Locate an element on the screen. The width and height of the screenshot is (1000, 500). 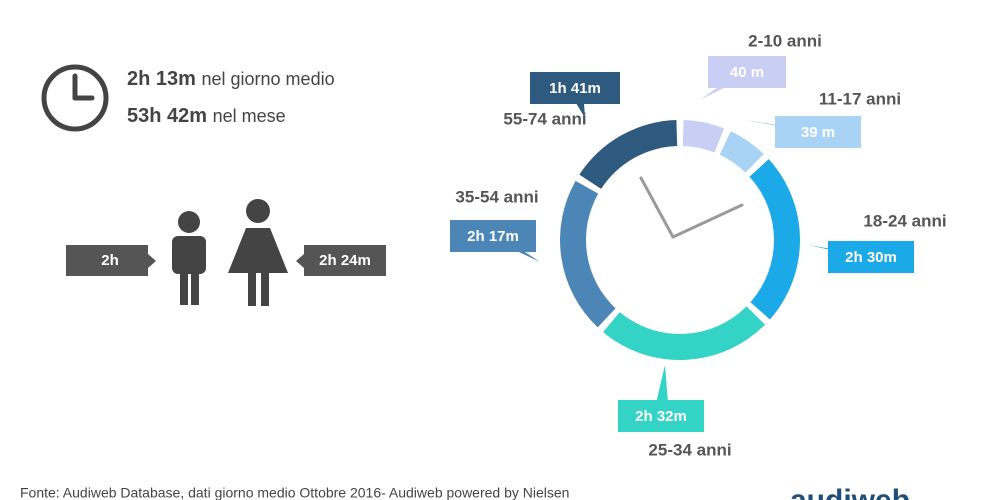
value-label: 2h 17m is located at coordinates (493, 236).